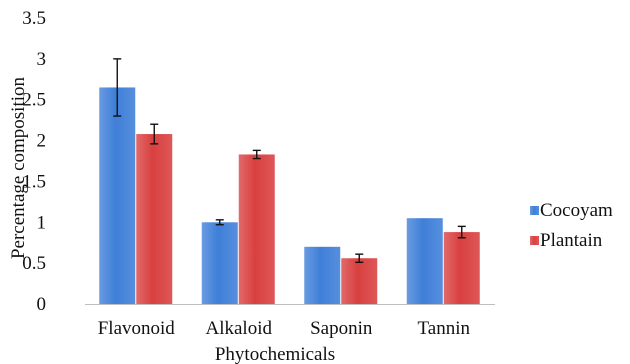 The width and height of the screenshot is (630, 364). What do you see at coordinates (275, 354) in the screenshot?
I see `x-axis-label: Phytochemicals` at bounding box center [275, 354].